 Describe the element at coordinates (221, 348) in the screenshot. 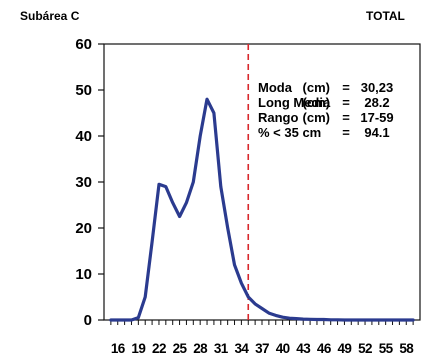

I see `x-tick-label: 31` at that location.